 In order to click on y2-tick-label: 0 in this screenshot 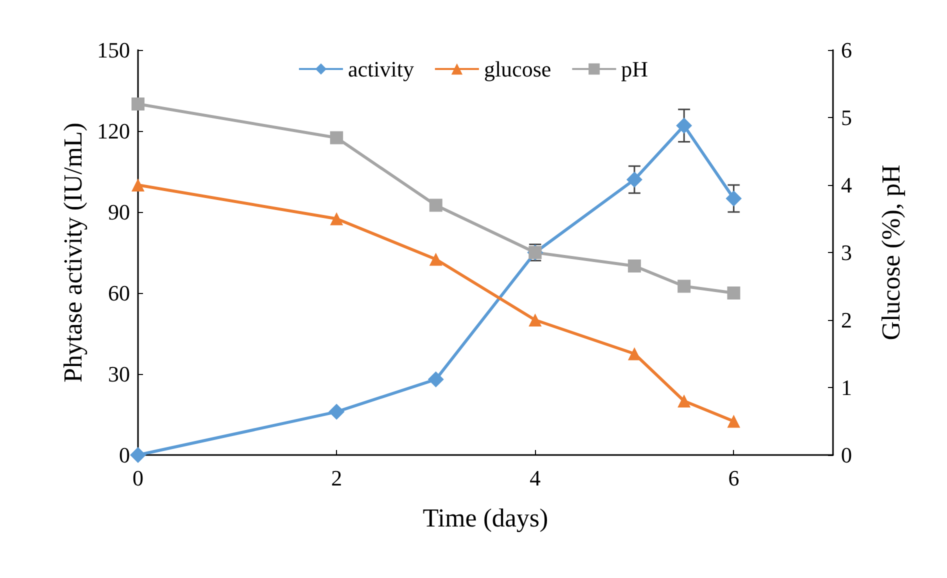, I will do `click(846, 455)`.